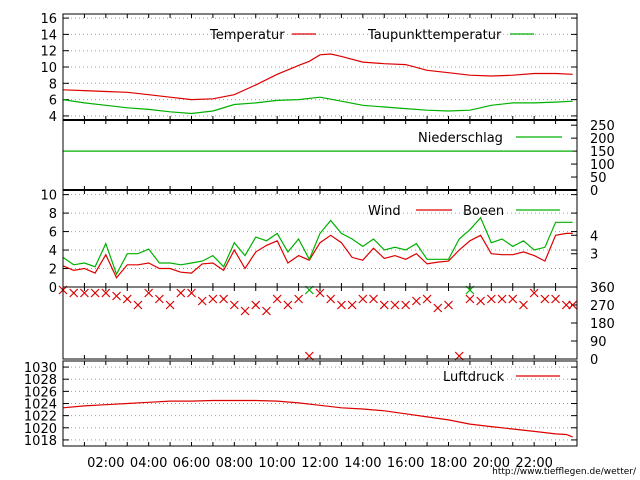  I want to click on winddir-ytick-label-right: 360, so click(602, 288).